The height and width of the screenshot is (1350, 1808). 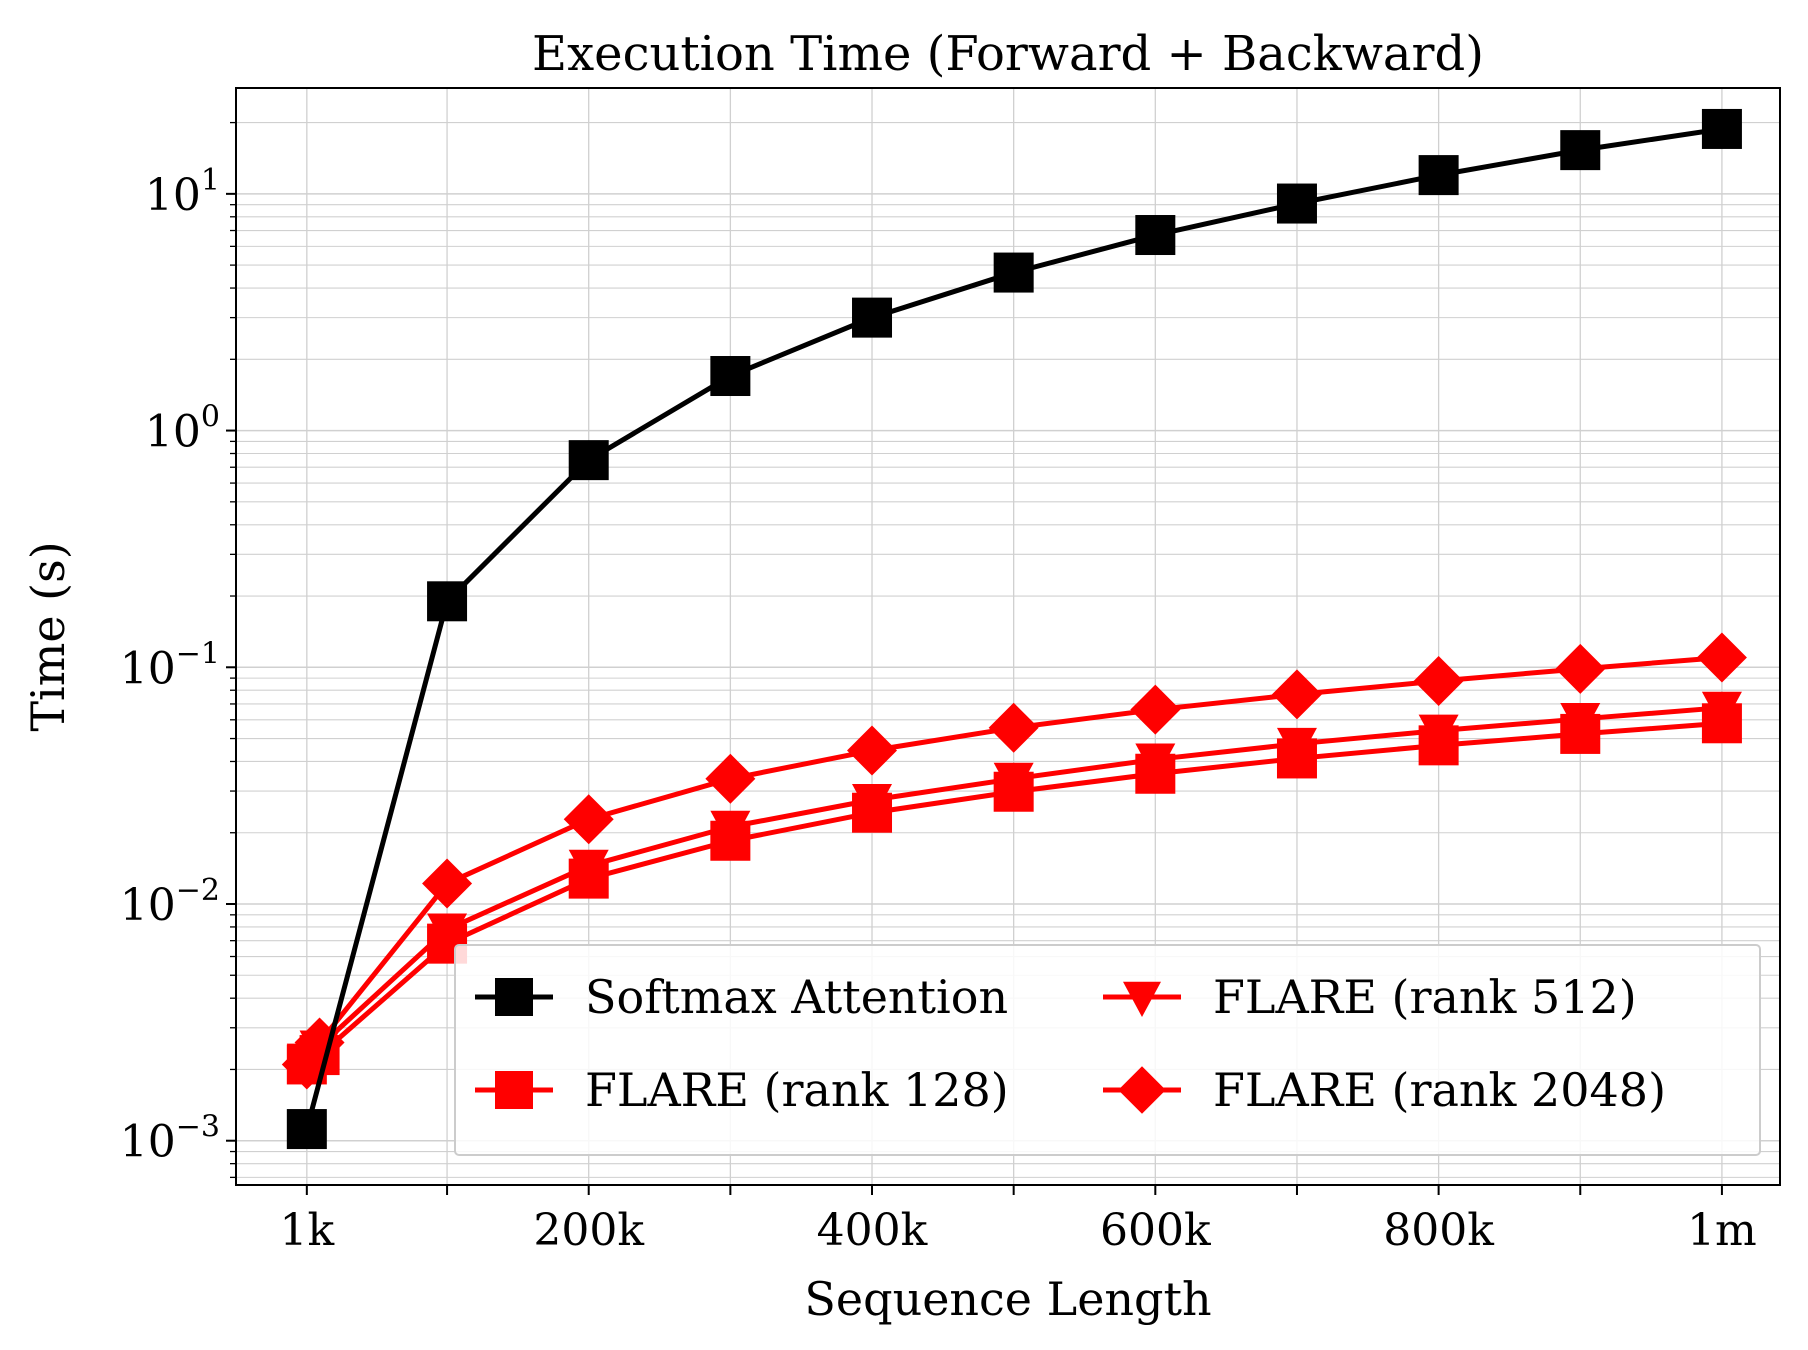 What do you see at coordinates (1722, 1230) in the screenshot?
I see `x-tick-label: 1m` at bounding box center [1722, 1230].